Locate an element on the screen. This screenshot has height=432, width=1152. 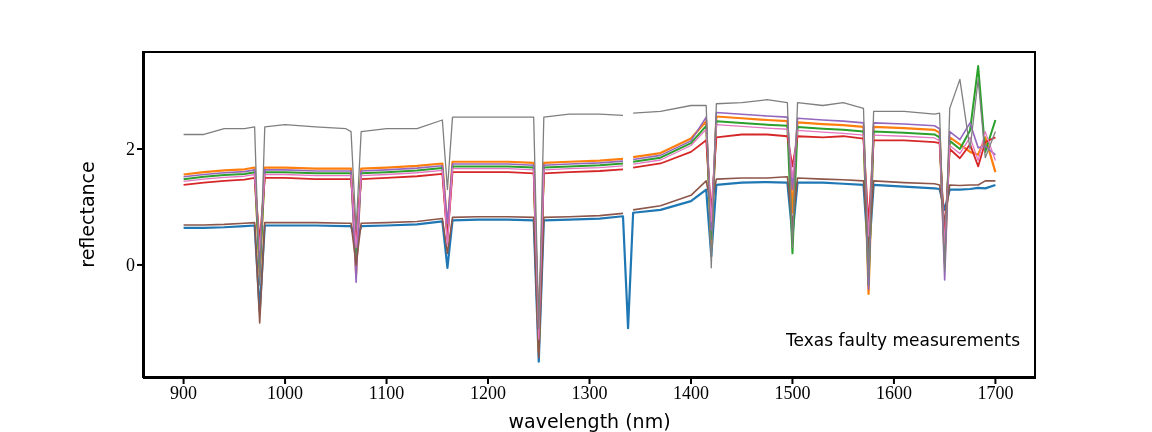
y-tick-label: 2 is located at coordinates (130, 149).